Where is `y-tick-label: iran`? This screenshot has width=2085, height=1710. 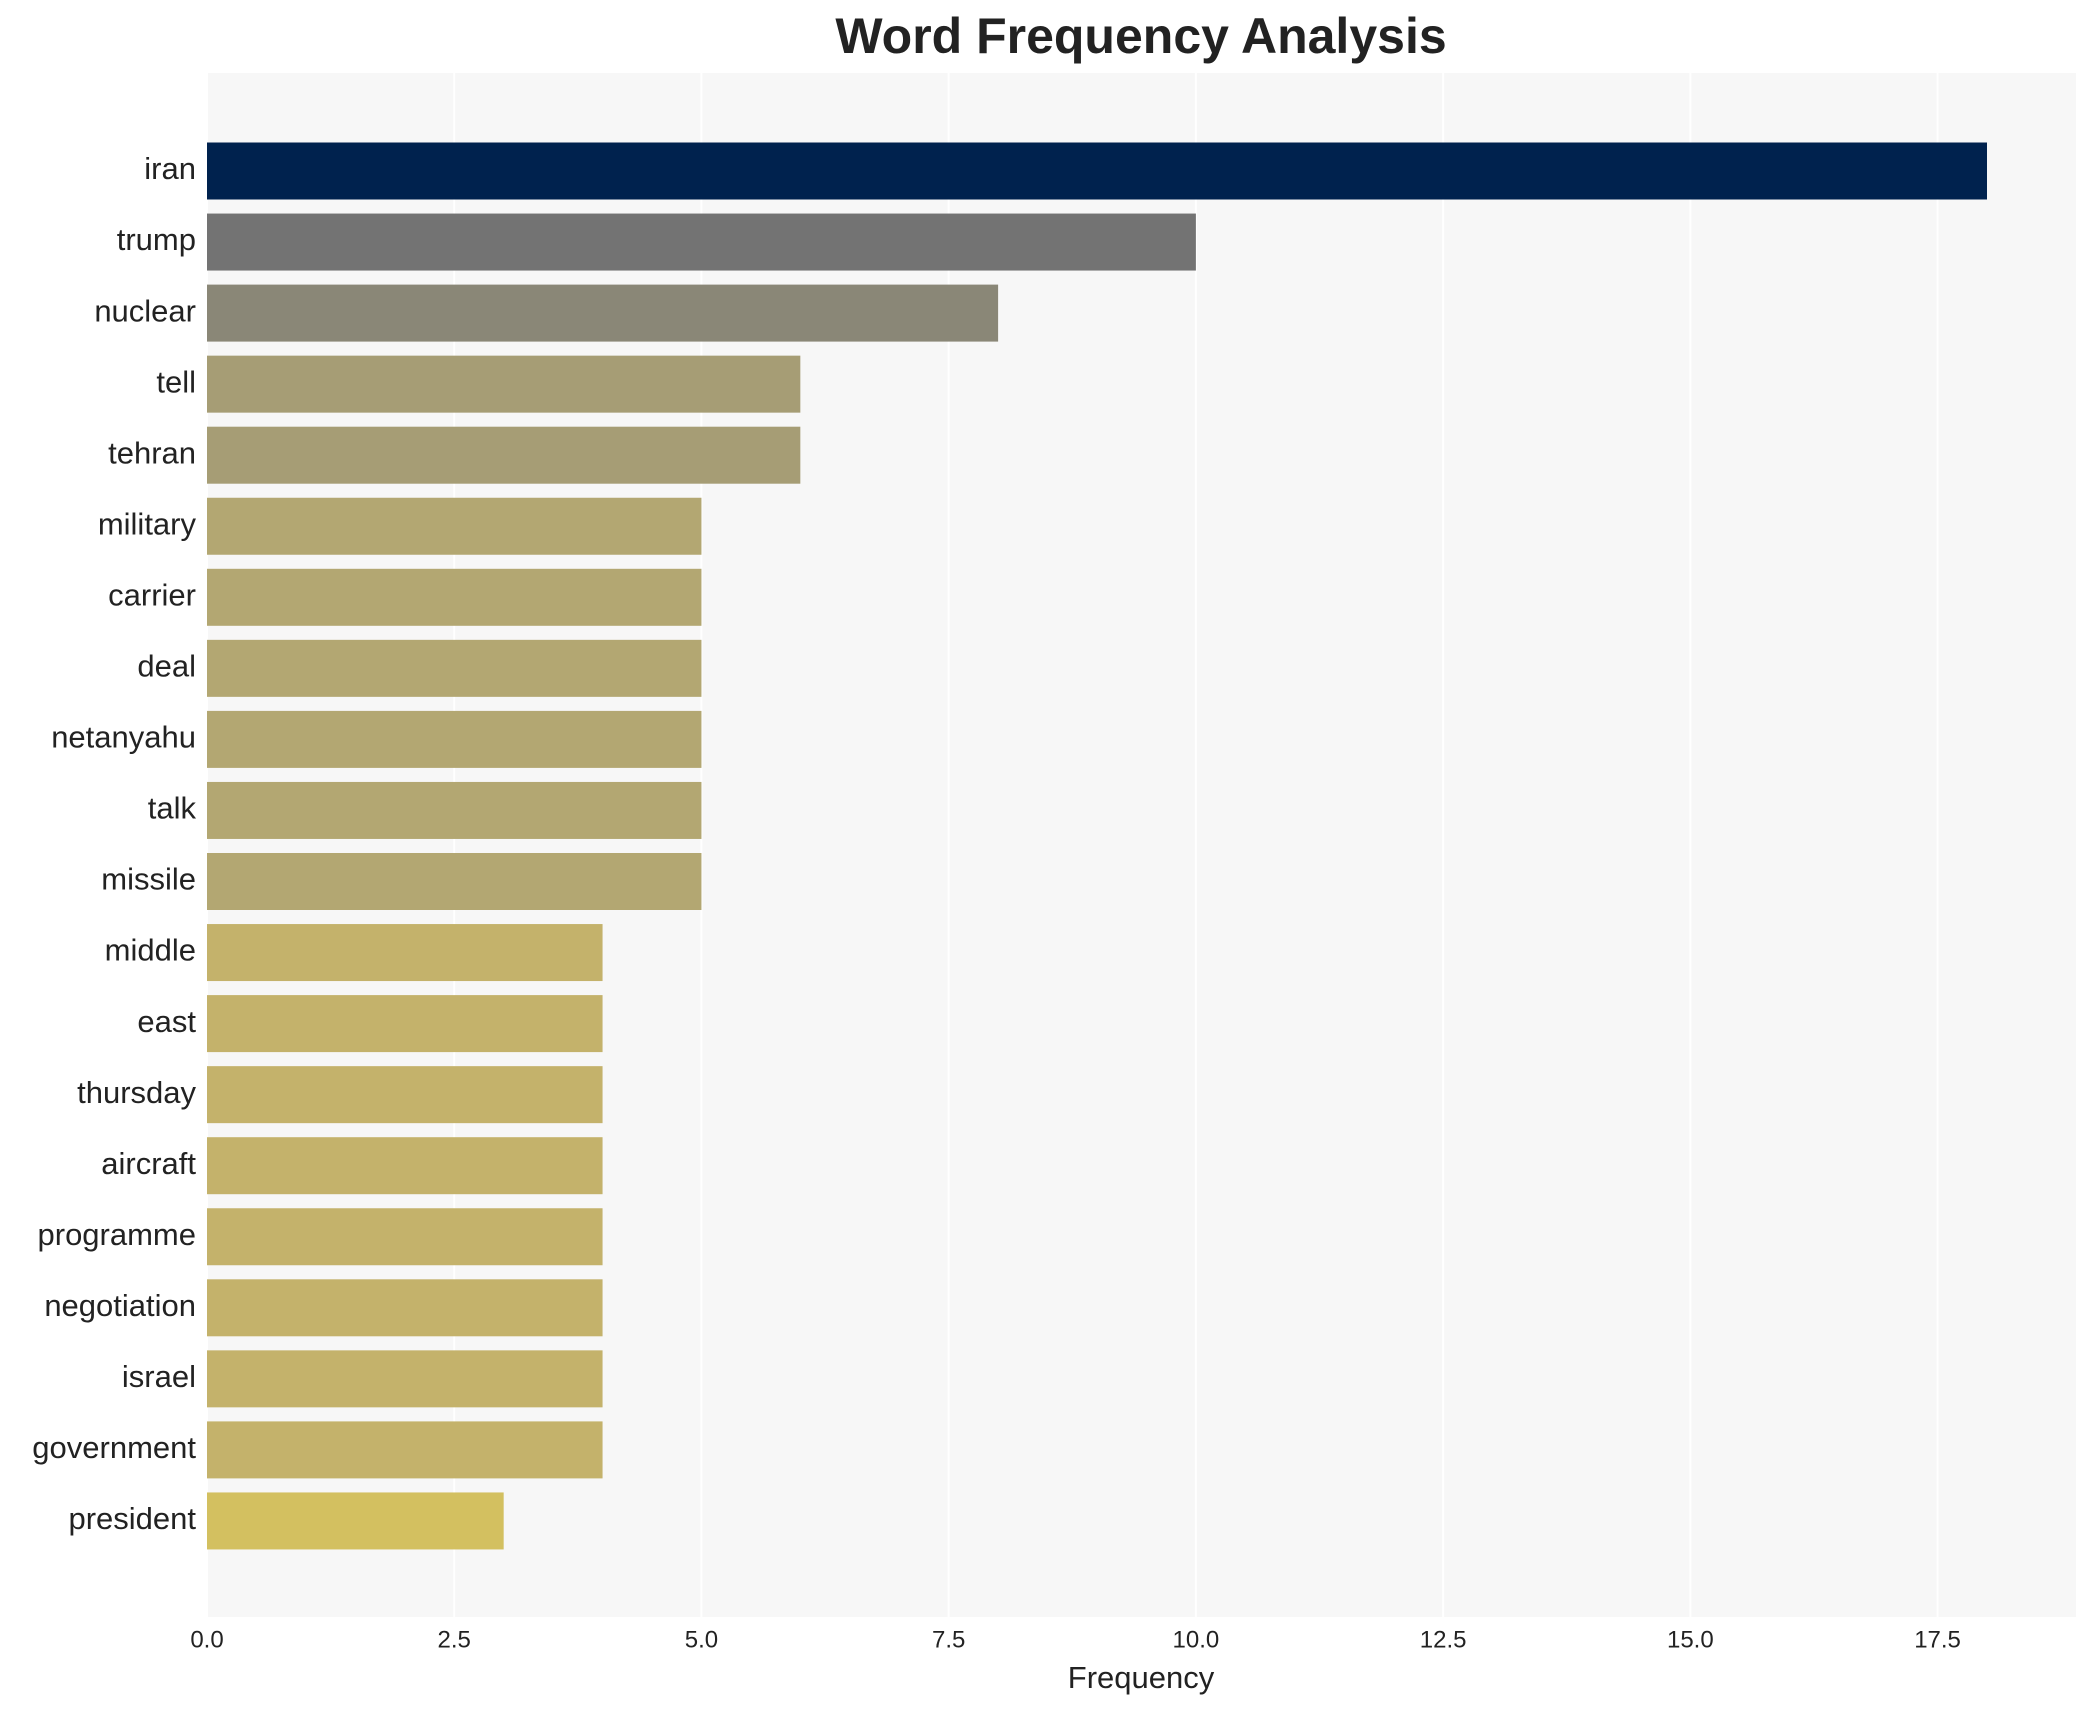
y-tick-label: iran is located at coordinates (170, 168).